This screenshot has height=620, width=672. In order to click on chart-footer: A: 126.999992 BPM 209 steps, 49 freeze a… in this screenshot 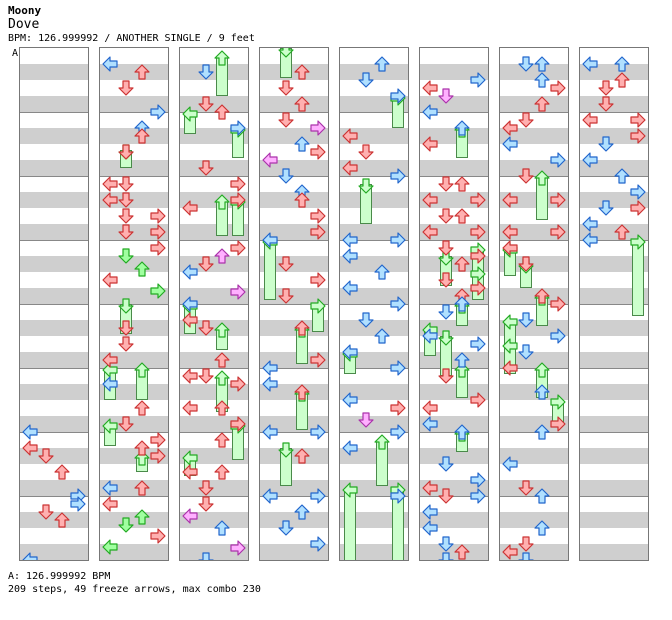, I will do `click(134, 583)`.